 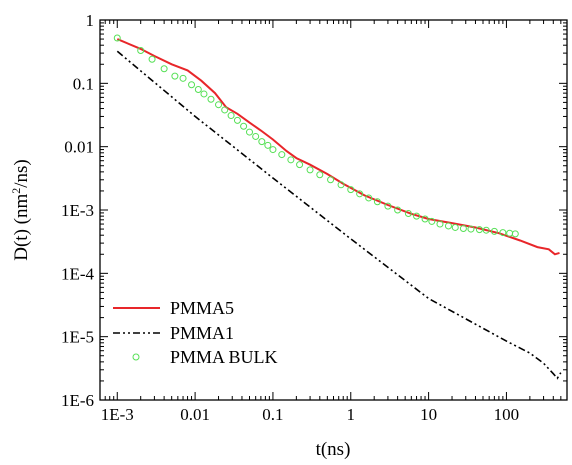 I want to click on legend: PMMA5 PMMA1 PMMA BULK, so click(x=195, y=332).